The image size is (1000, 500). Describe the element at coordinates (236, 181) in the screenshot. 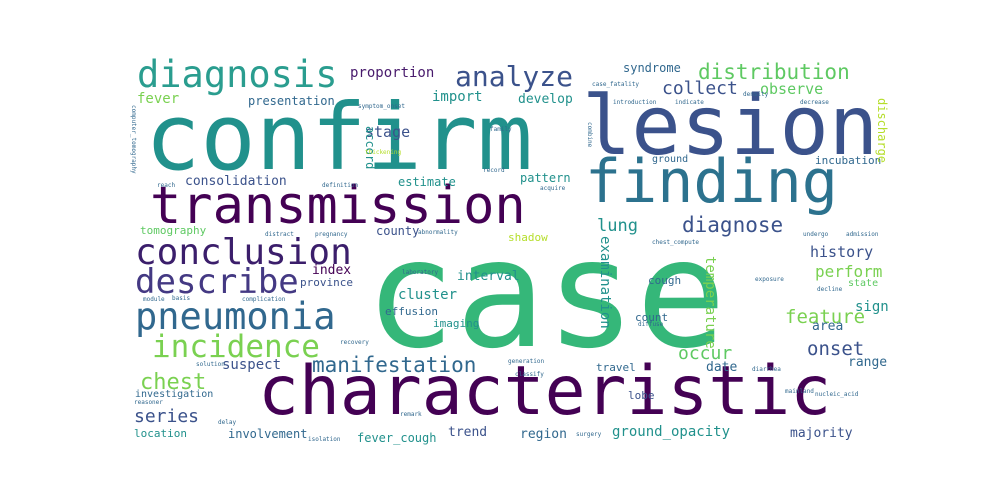

I see `word-consolidation: consolidation` at that location.